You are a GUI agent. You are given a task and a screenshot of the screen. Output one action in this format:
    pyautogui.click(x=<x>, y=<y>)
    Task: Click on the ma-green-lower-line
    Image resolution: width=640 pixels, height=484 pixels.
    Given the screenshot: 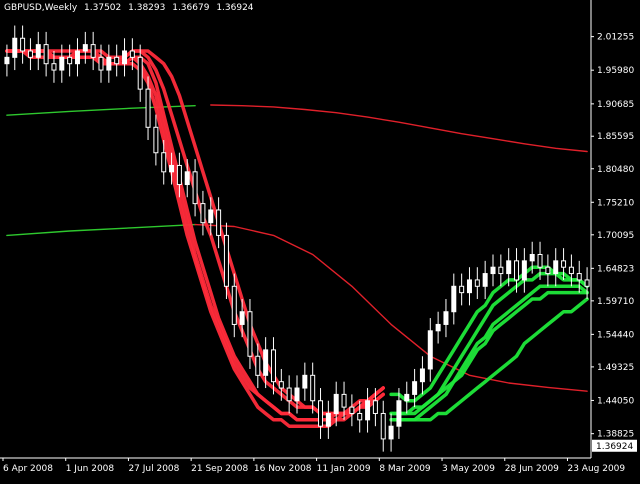 What is the action you would take?
    pyautogui.click(x=101, y=230)
    